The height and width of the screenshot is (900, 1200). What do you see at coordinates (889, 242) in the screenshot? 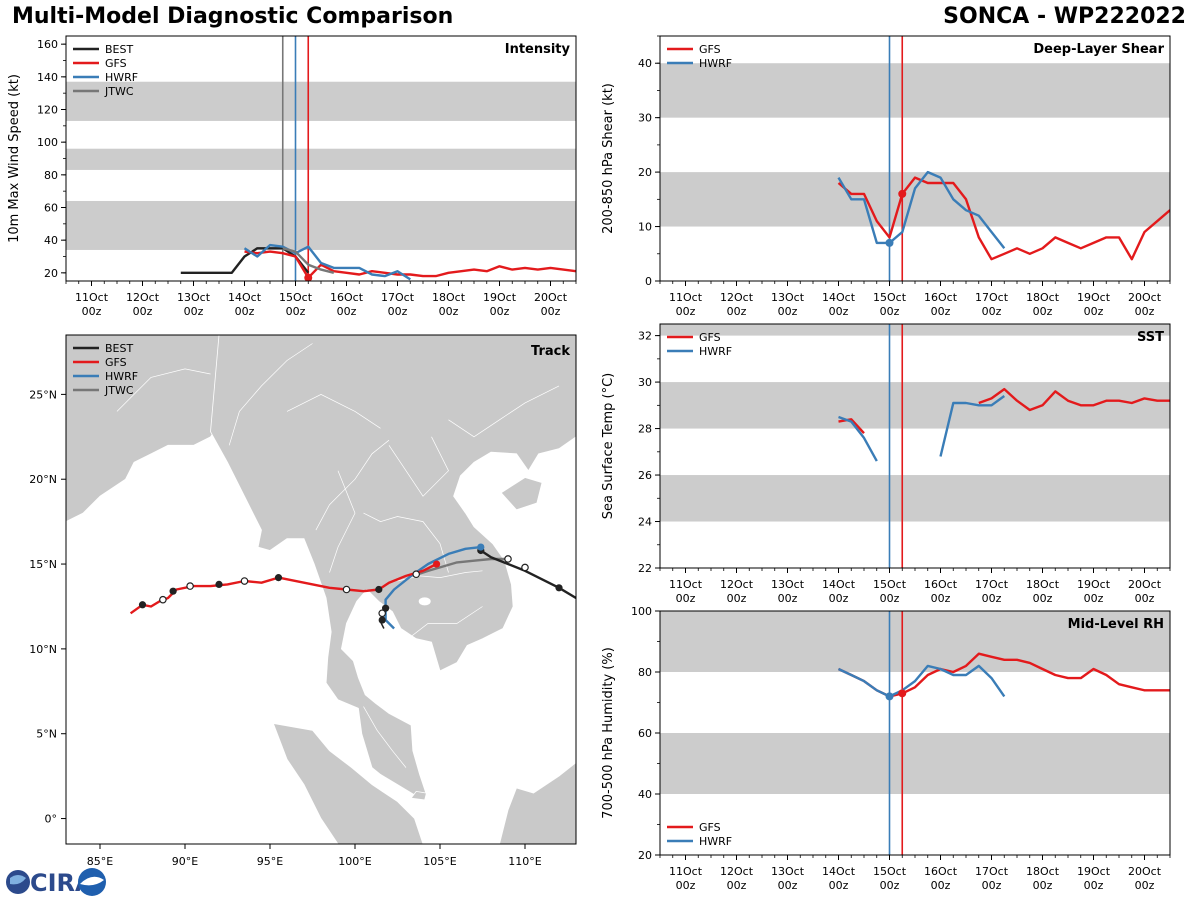
I see `marker-hwrf` at bounding box center [889, 242].